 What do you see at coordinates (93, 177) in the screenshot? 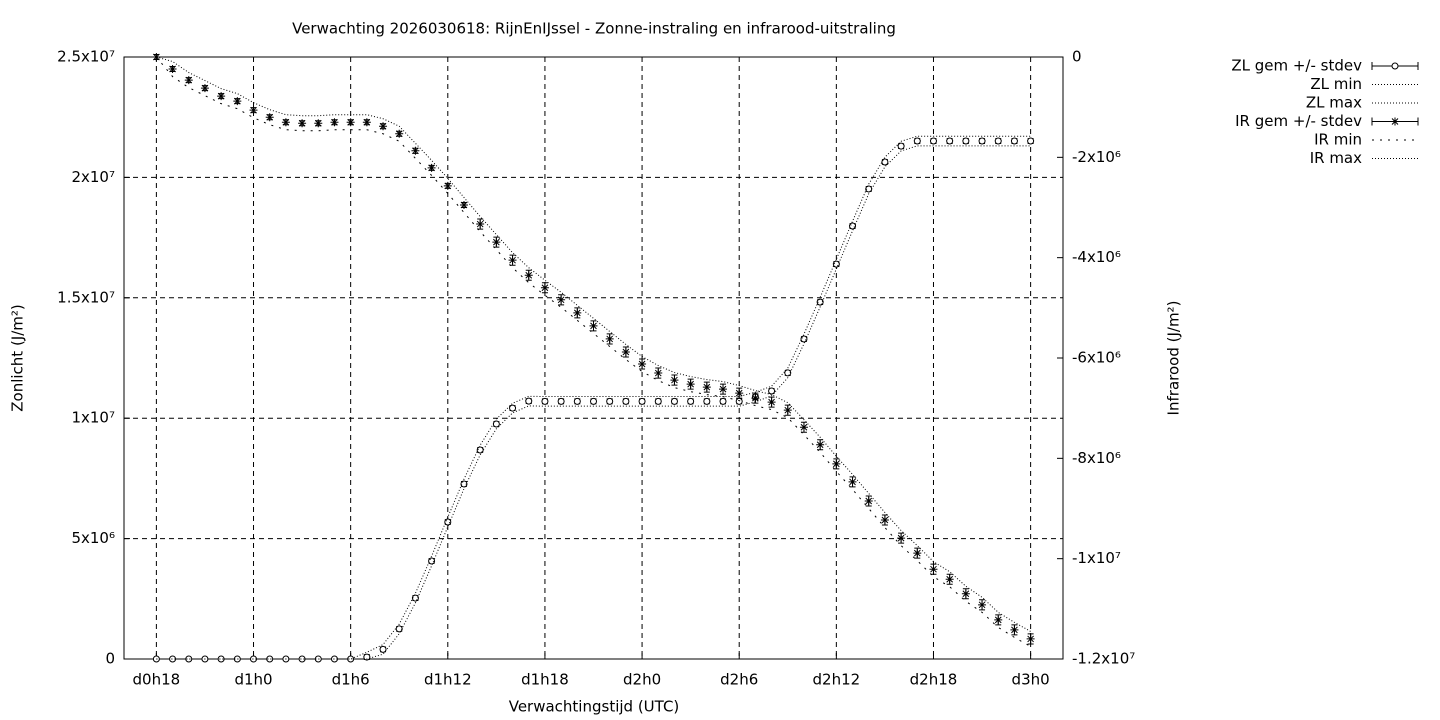
I see `y-tick-label: 2x10⁷` at bounding box center [93, 177].